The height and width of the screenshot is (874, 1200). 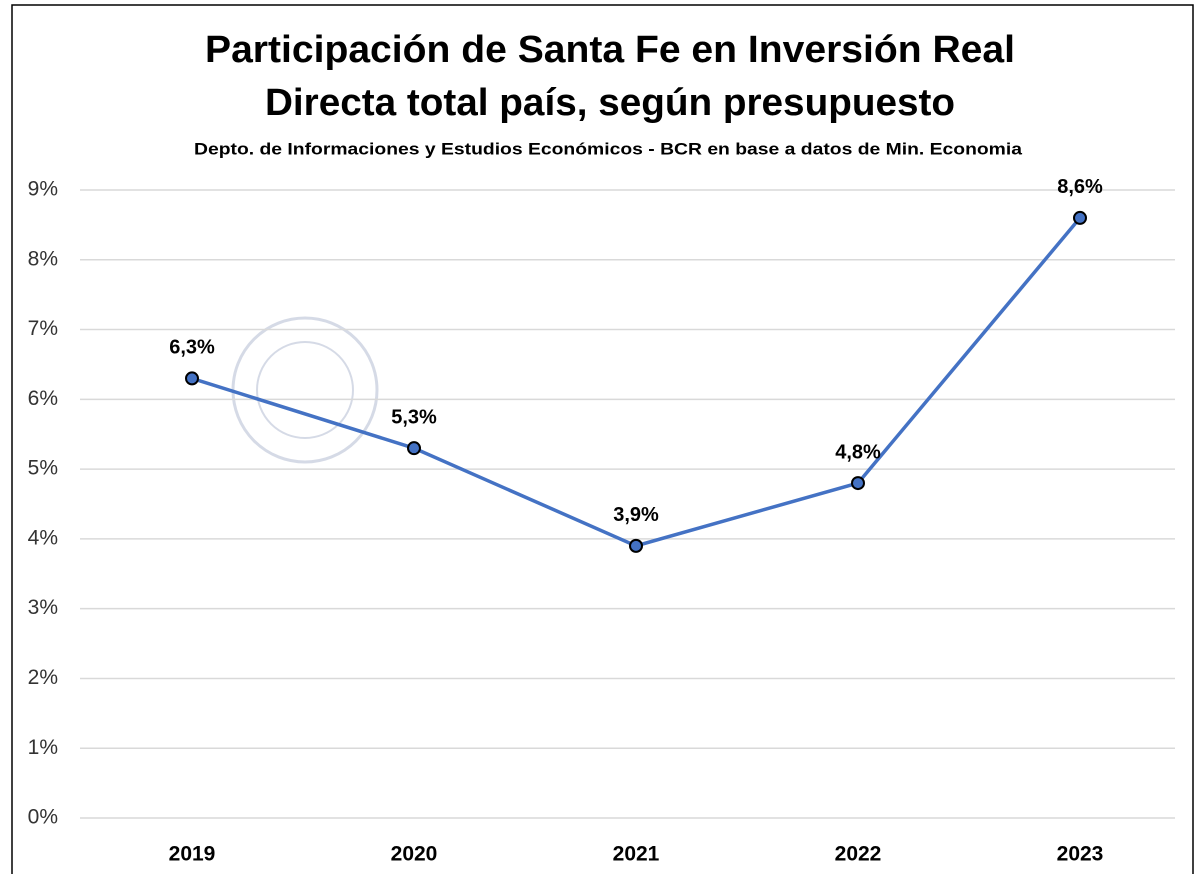 I want to click on x-tick-label: 2022, so click(x=858, y=854).